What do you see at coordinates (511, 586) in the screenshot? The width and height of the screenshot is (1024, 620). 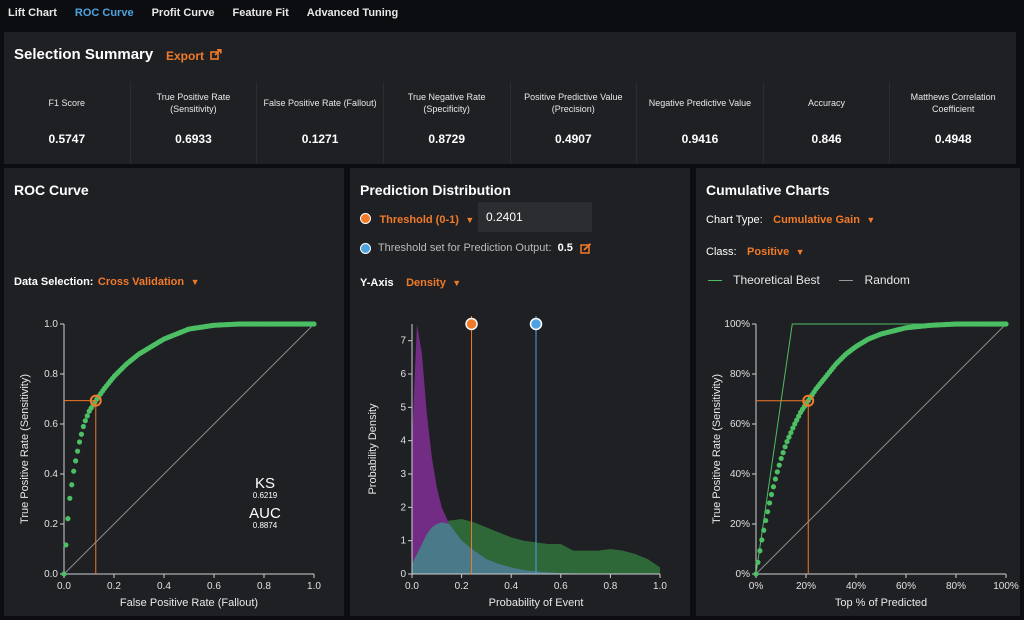 I see `x-tick-label: 0.4` at bounding box center [511, 586].